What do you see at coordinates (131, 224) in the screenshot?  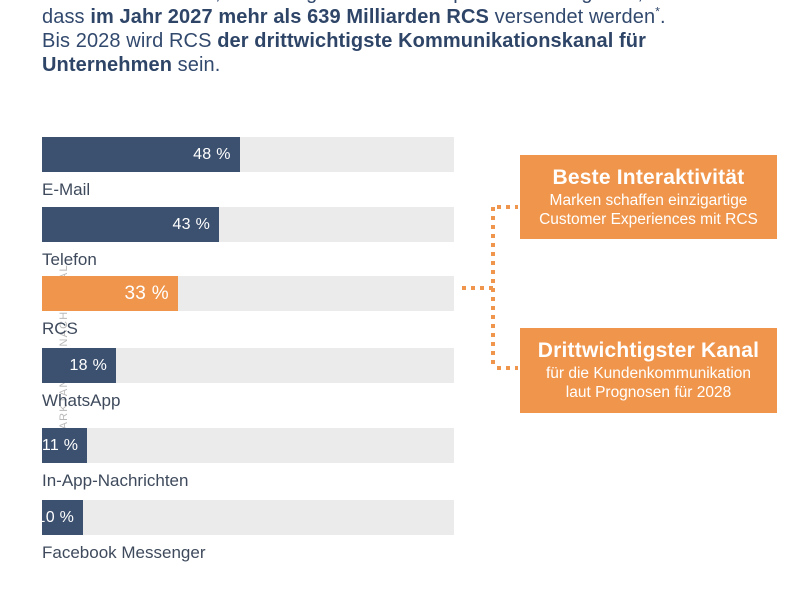 I see `bar-fill: 43 %` at bounding box center [131, 224].